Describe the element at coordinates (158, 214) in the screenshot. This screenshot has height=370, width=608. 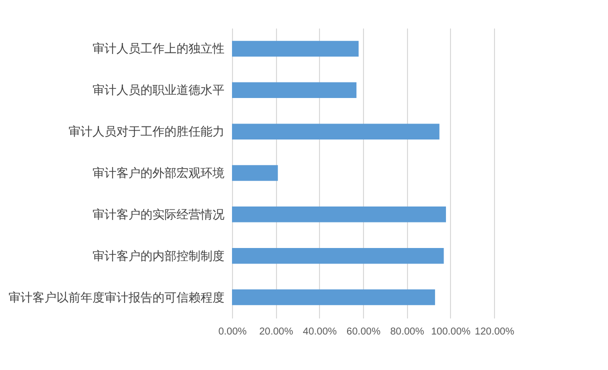
I see `y-tick-label: 审计客户的实际经营情况` at that location.